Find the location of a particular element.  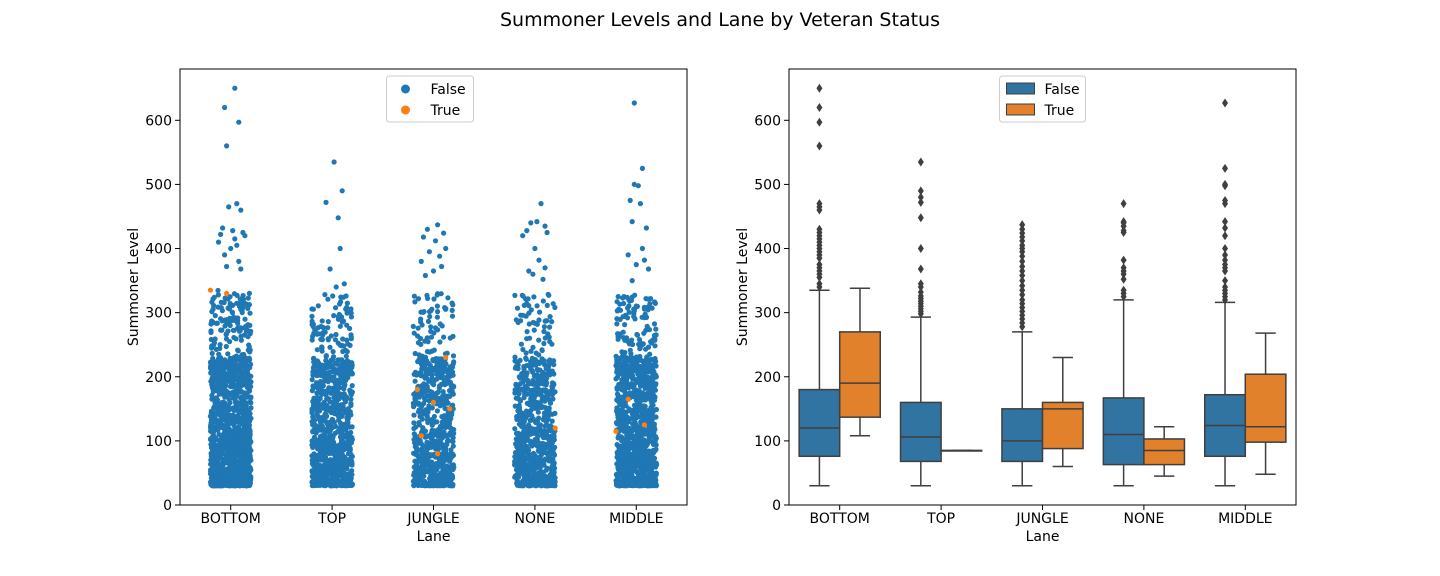

strip-point-true is located at coordinates (433, 402).